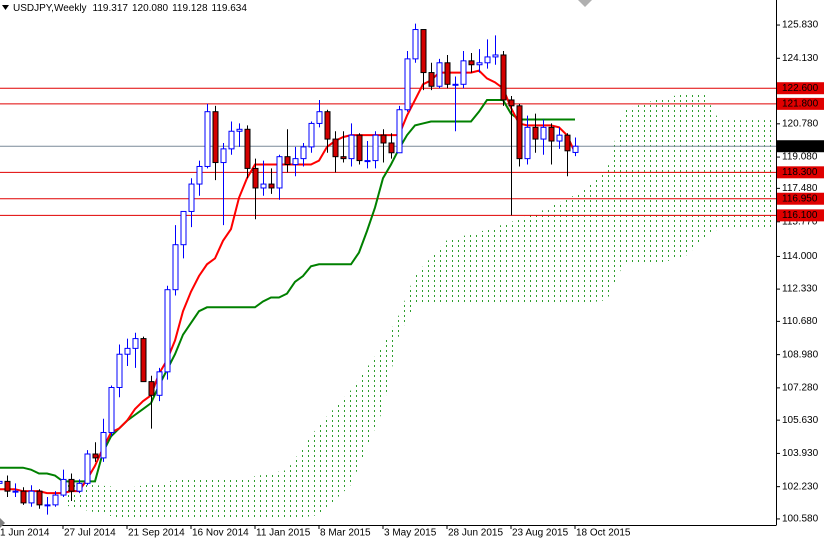 This screenshot has width=824, height=540. I want to click on x-tick-label: 23 Aug 2015, so click(540, 533).